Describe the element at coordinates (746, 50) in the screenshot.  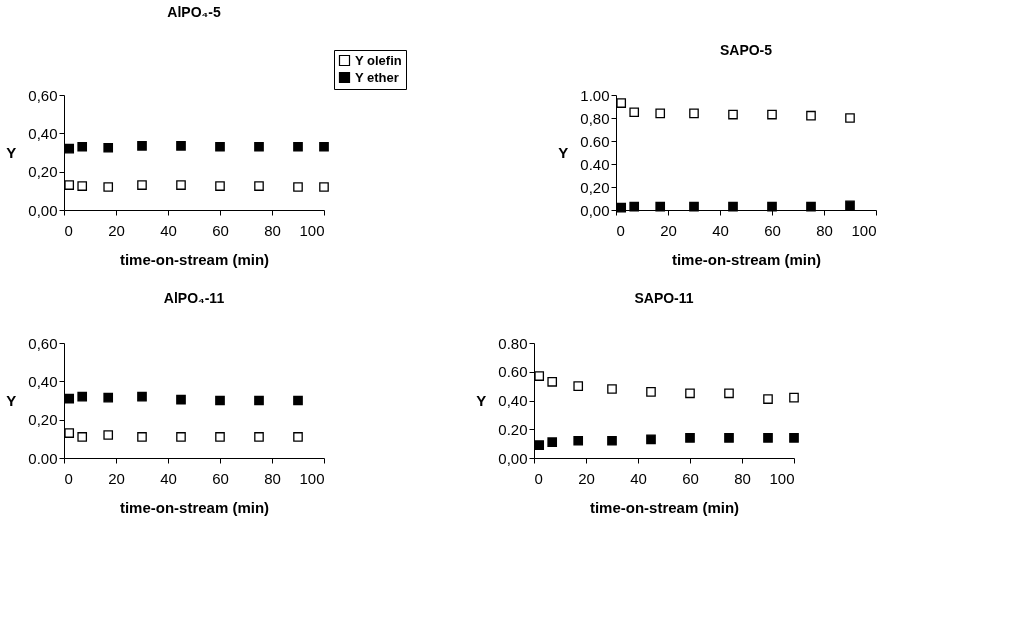
I see `chart-title: SAPO-5` at that location.